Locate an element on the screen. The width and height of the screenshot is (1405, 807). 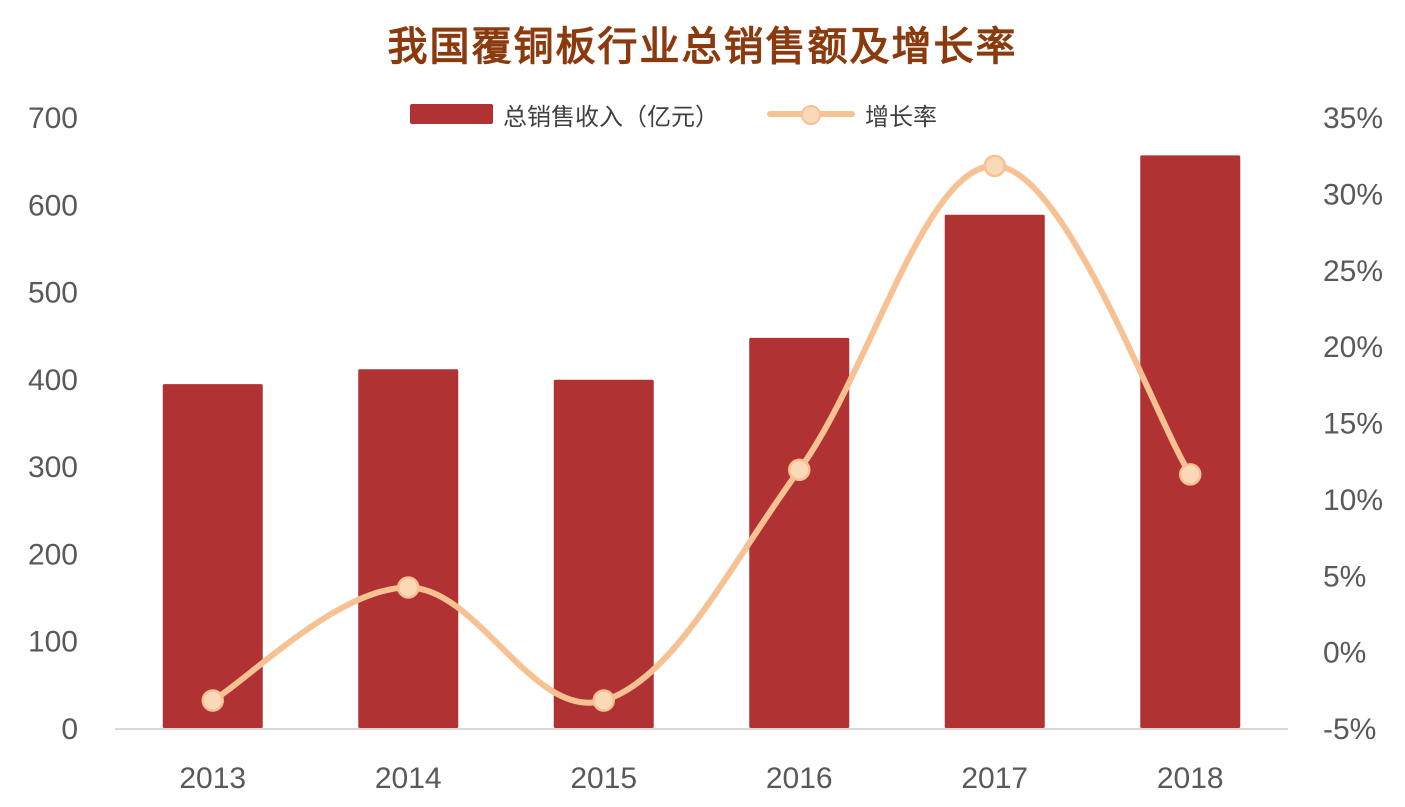
left-axis-tick-label: 600 is located at coordinates (53, 205).